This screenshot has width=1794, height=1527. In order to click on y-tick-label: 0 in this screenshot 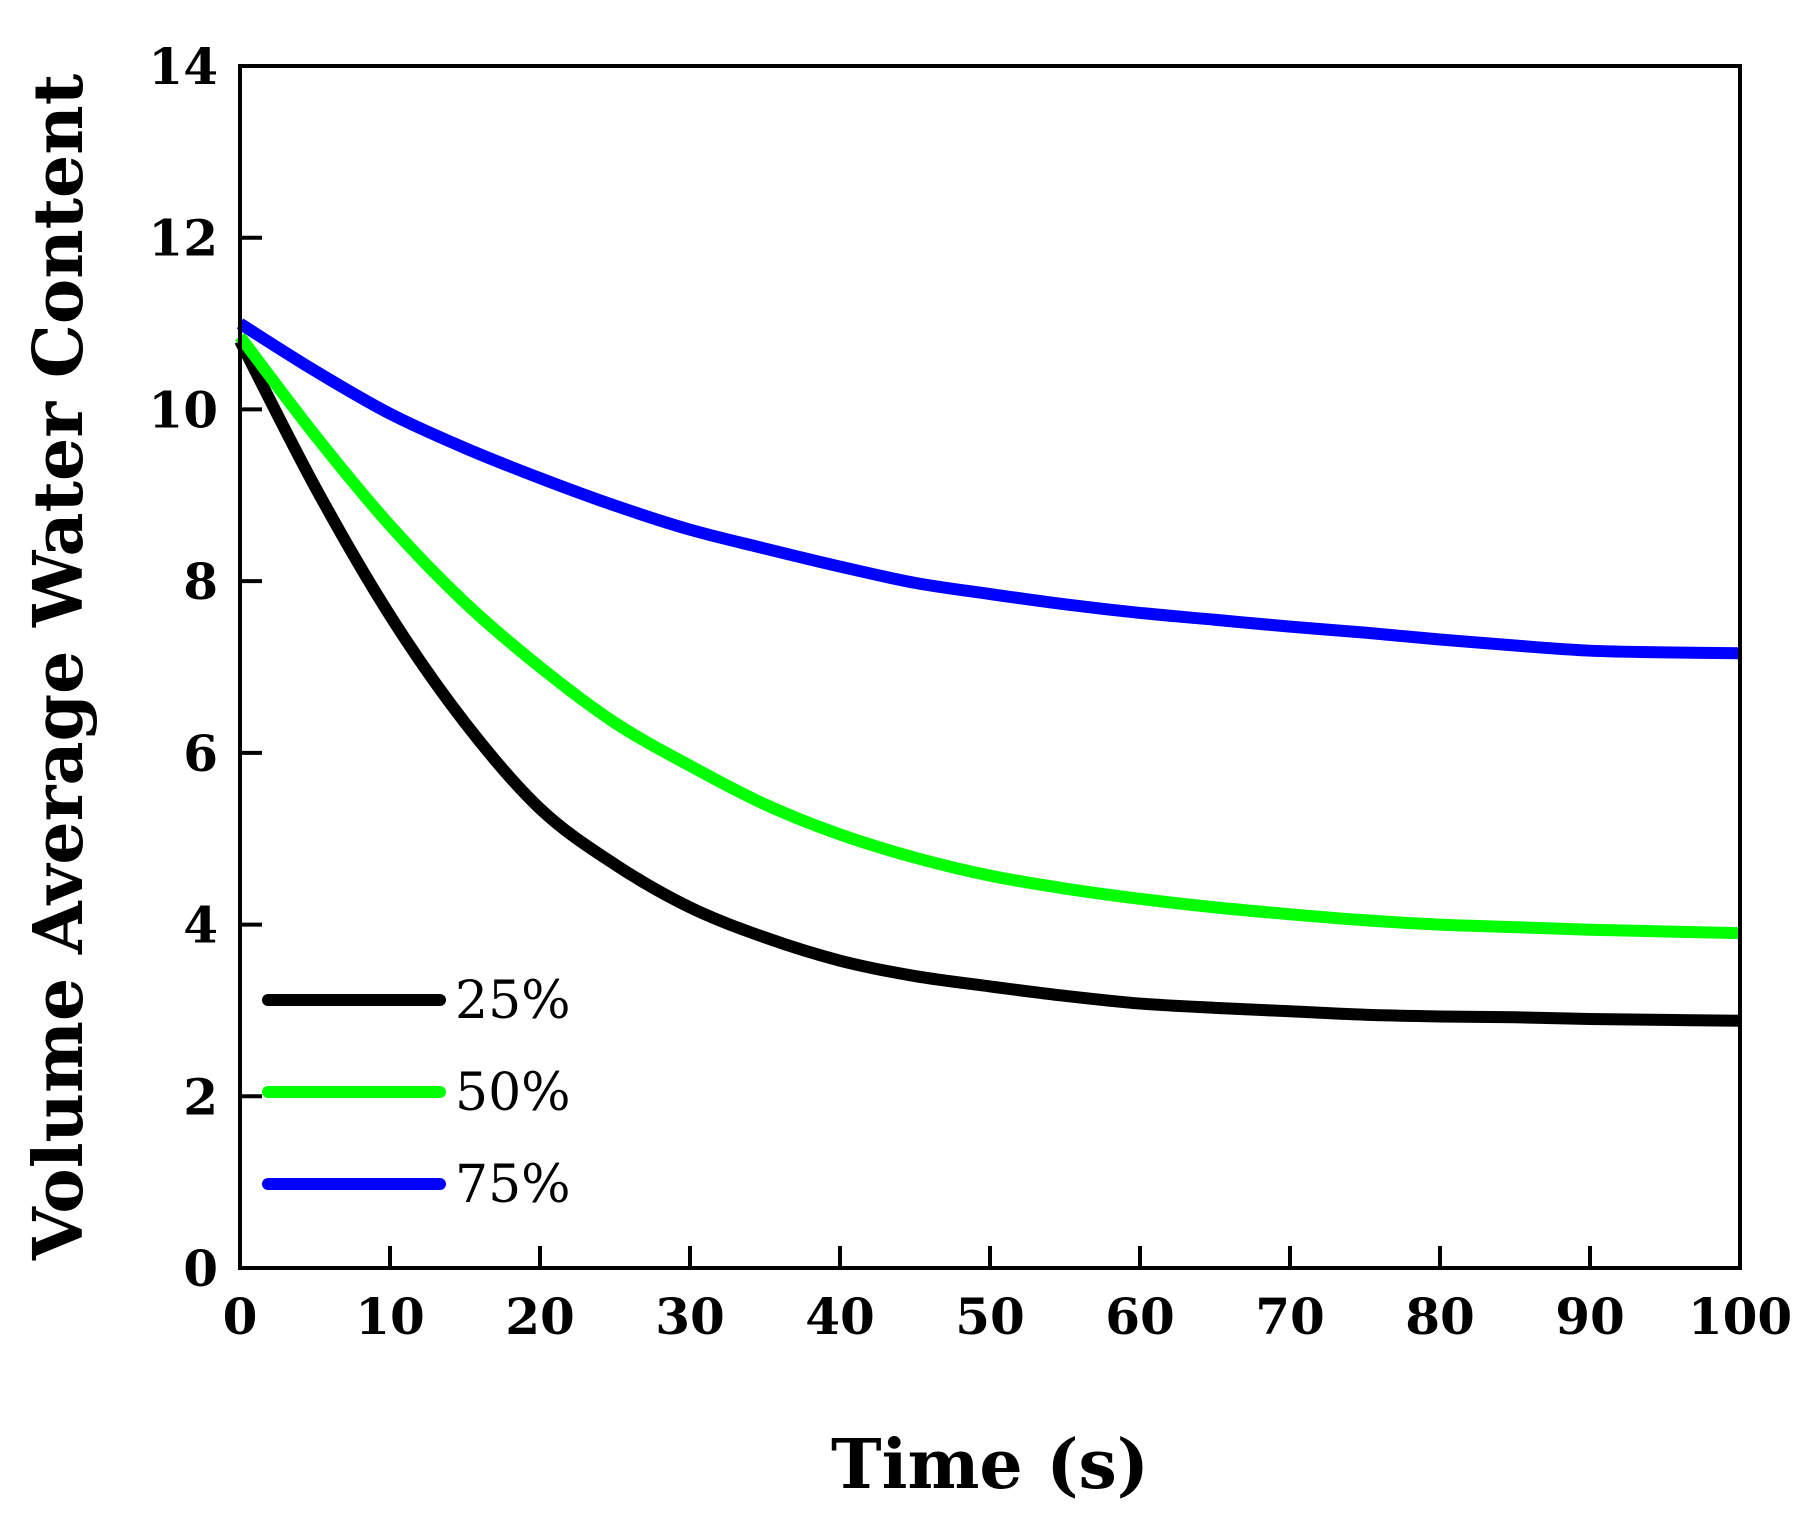, I will do `click(200, 1268)`.